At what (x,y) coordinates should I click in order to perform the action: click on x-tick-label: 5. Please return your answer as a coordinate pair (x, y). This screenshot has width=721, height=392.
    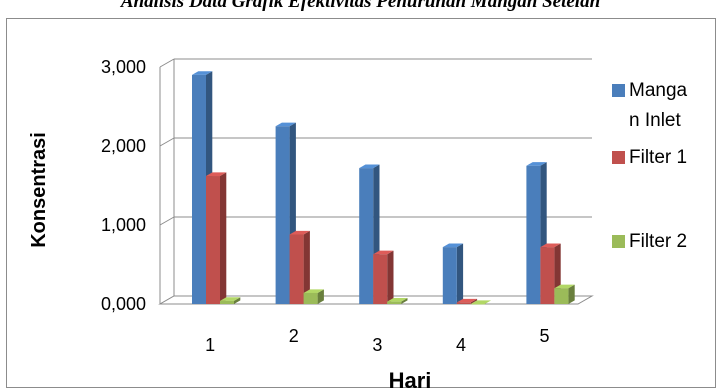
    Looking at the image, I should click on (545, 336).